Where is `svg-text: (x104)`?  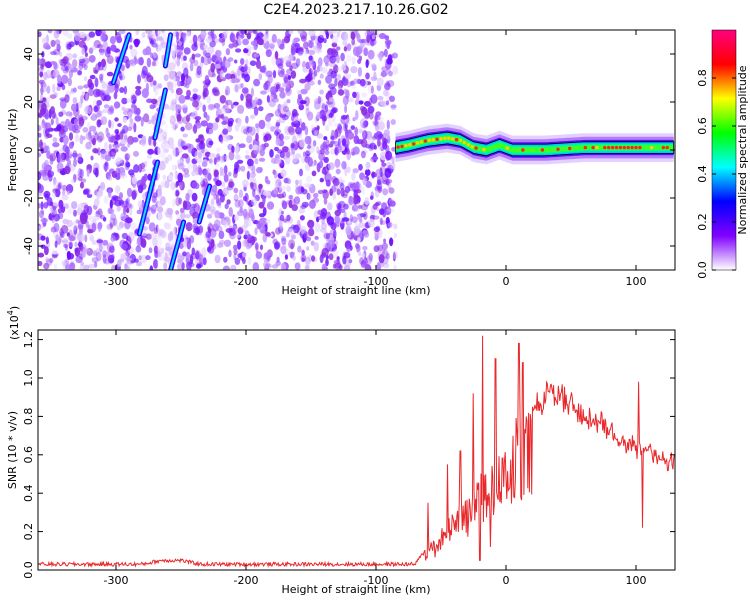 svg-text: (x104) is located at coordinates (13, 323).